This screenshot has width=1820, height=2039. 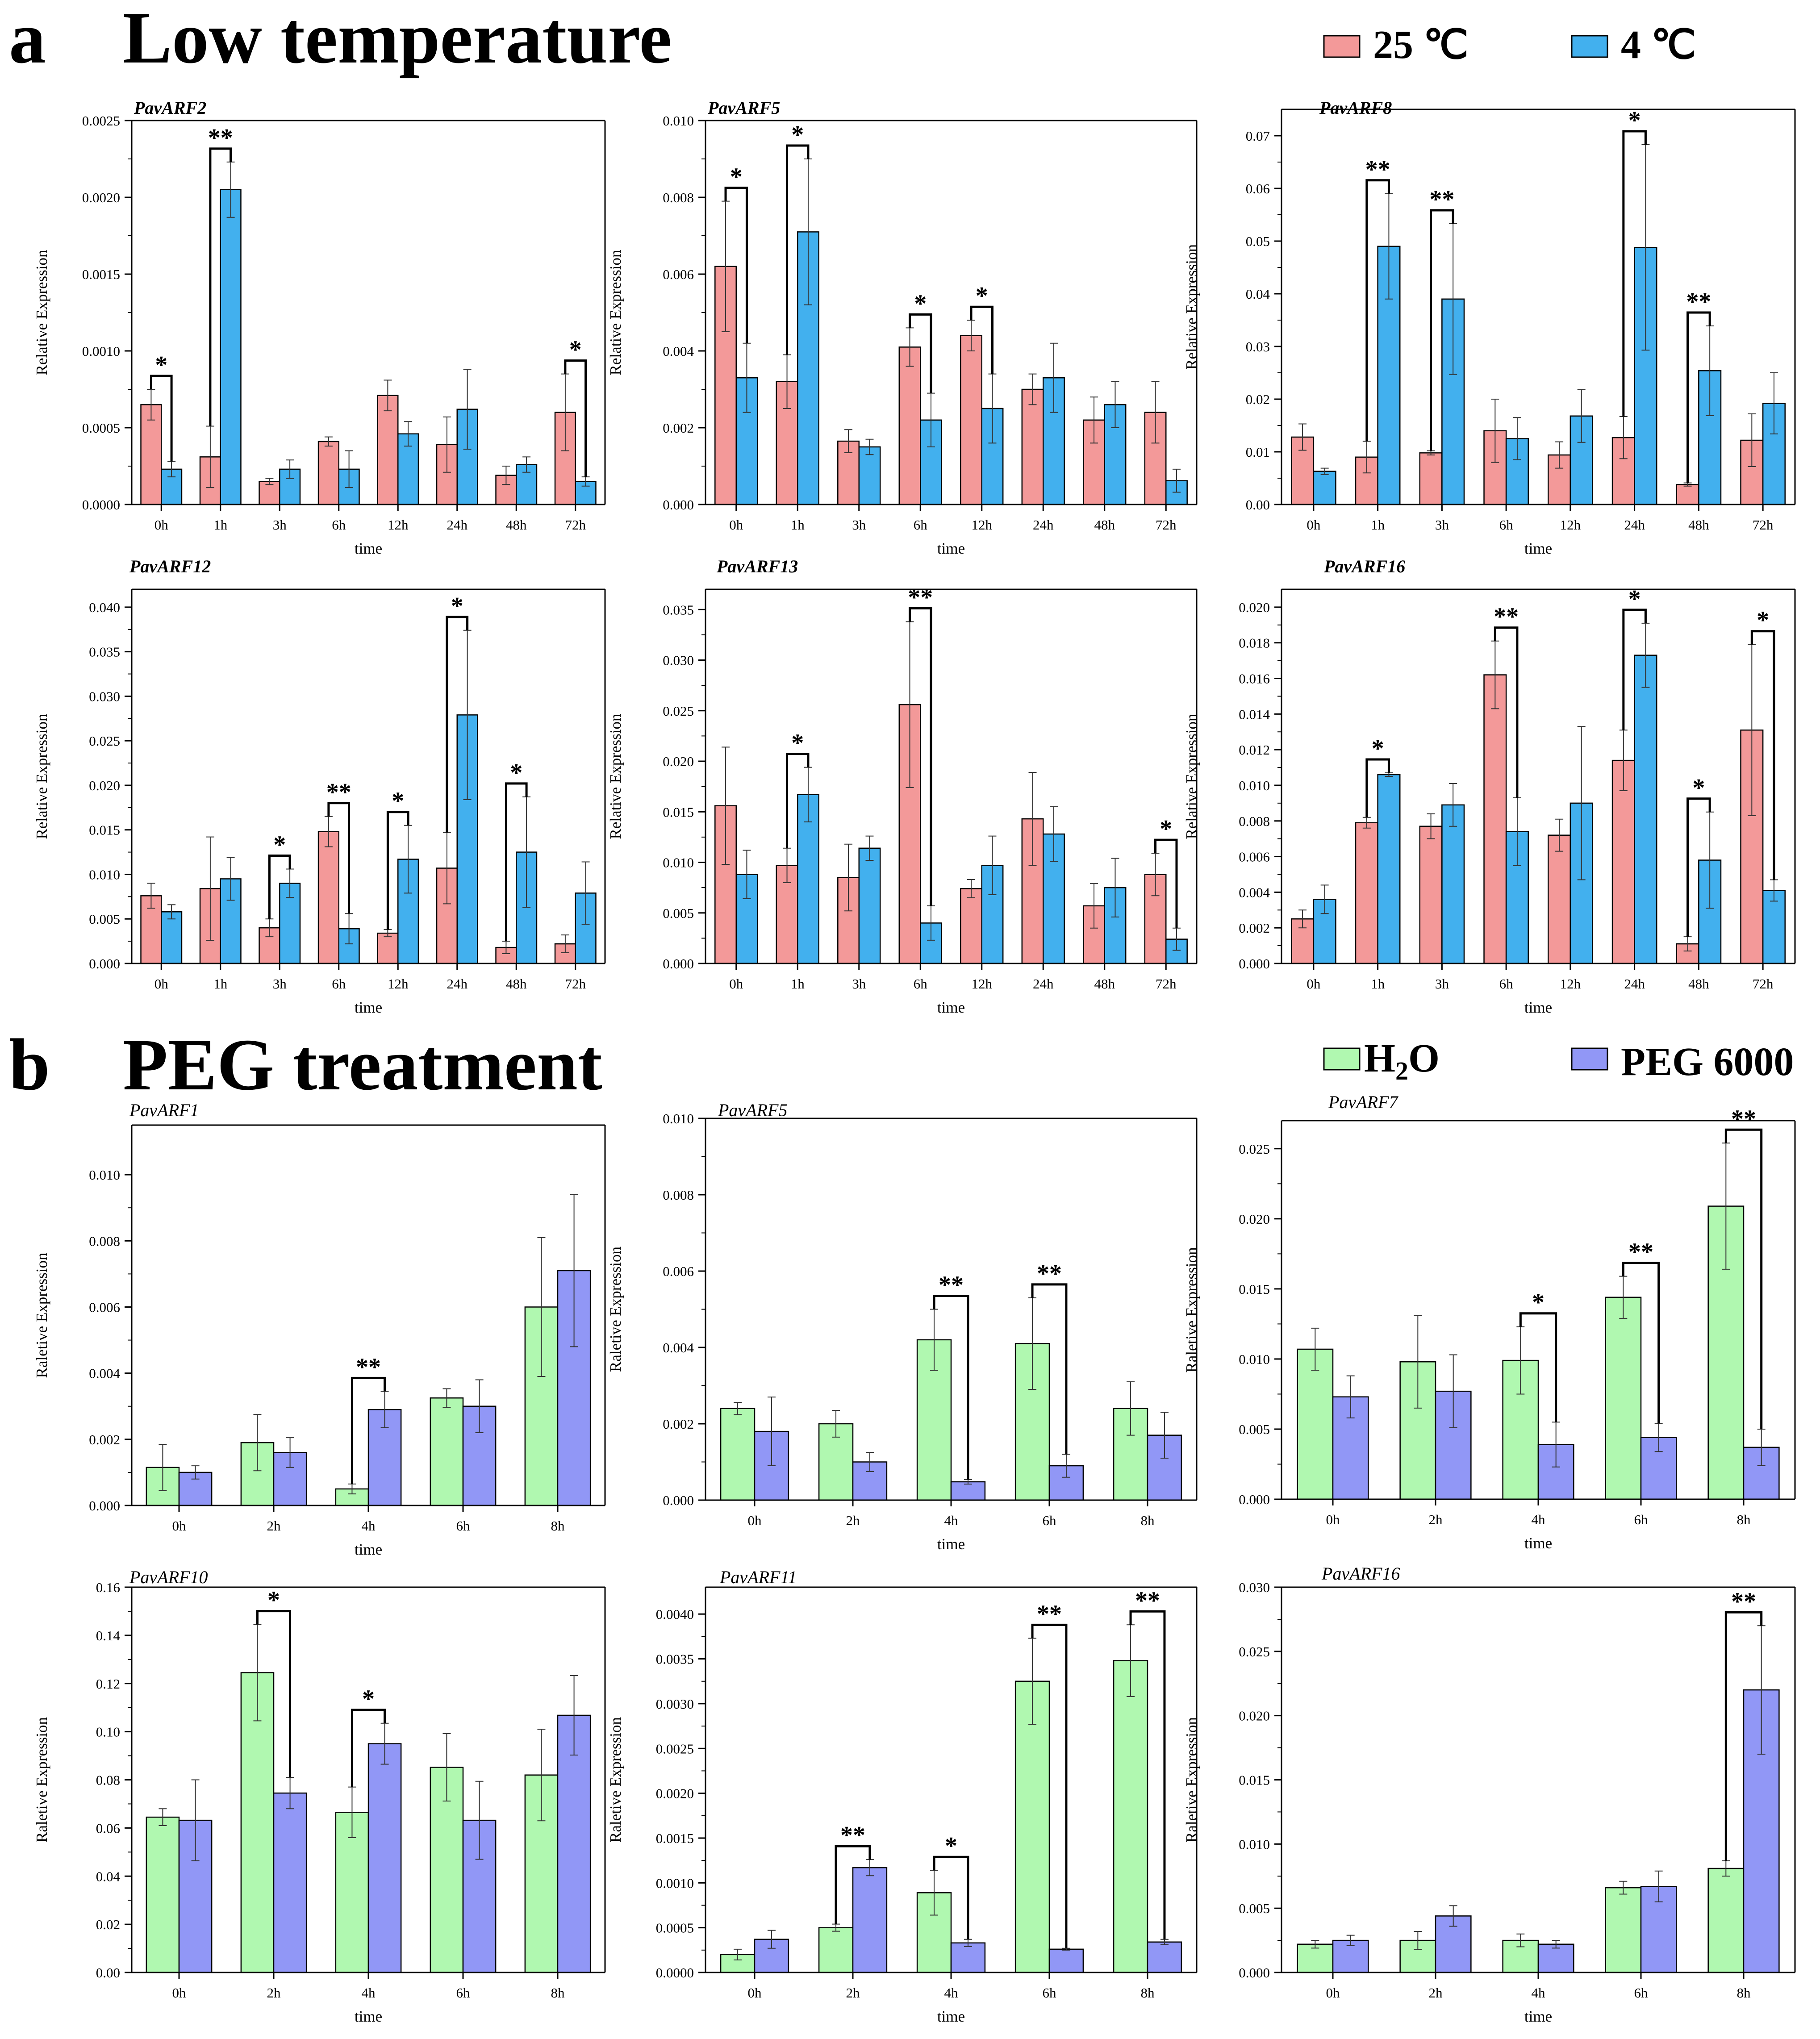 What do you see at coordinates (675, 1973) in the screenshot?
I see `y-tick-label: 0.0000` at bounding box center [675, 1973].